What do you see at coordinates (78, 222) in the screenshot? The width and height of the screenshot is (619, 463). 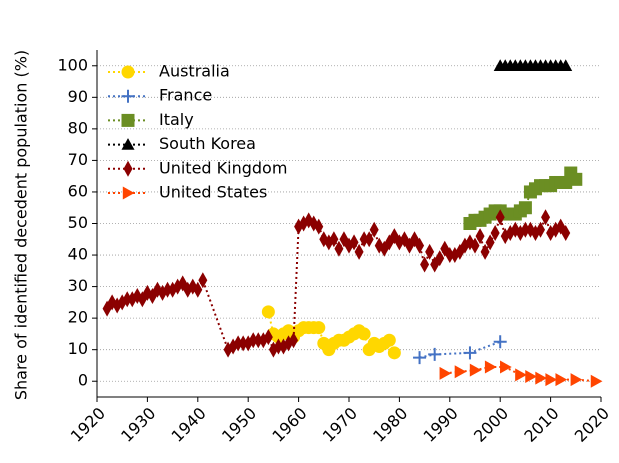 I see `y-tick-label: 50` at bounding box center [78, 222].